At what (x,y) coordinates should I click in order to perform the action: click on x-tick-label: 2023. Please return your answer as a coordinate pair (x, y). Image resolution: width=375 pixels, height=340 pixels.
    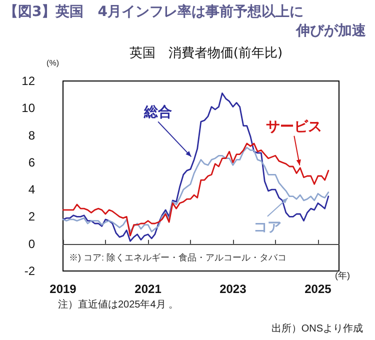
    Looking at the image, I should click on (233, 289).